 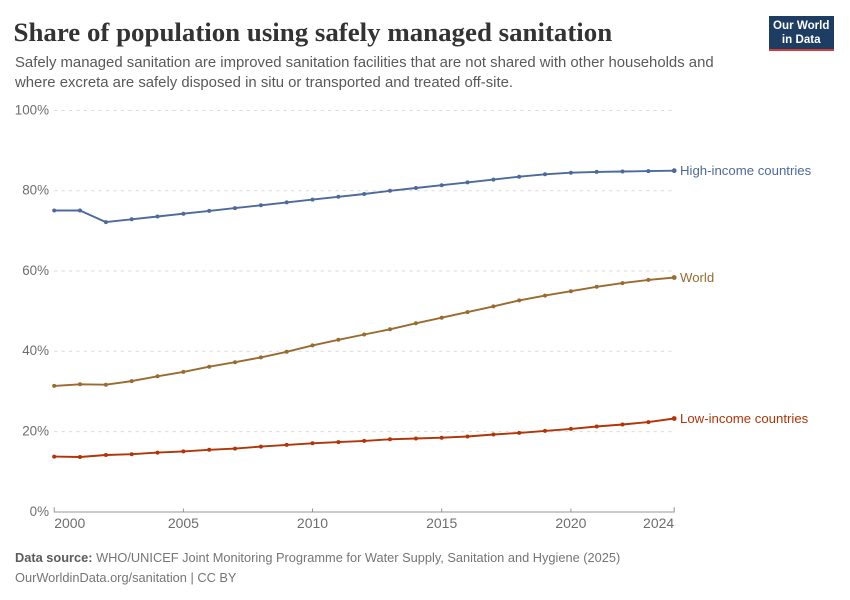 I want to click on svg-text: 20%, so click(x=35, y=431).